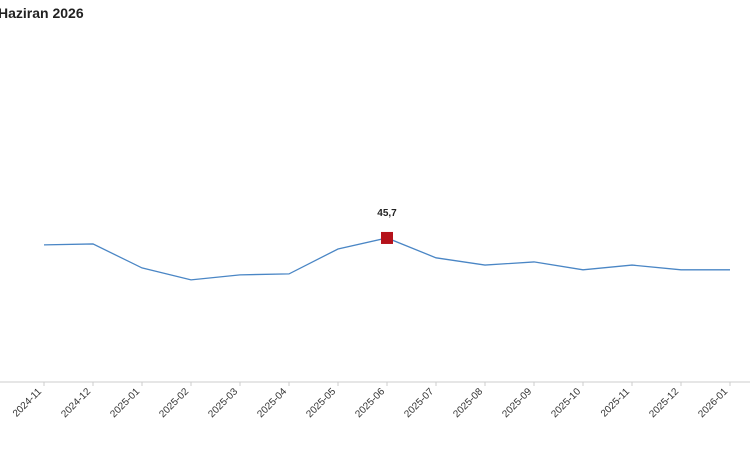  Describe the element at coordinates (468, 403) in the screenshot. I see `x-tick-label: 2025-08` at that location.